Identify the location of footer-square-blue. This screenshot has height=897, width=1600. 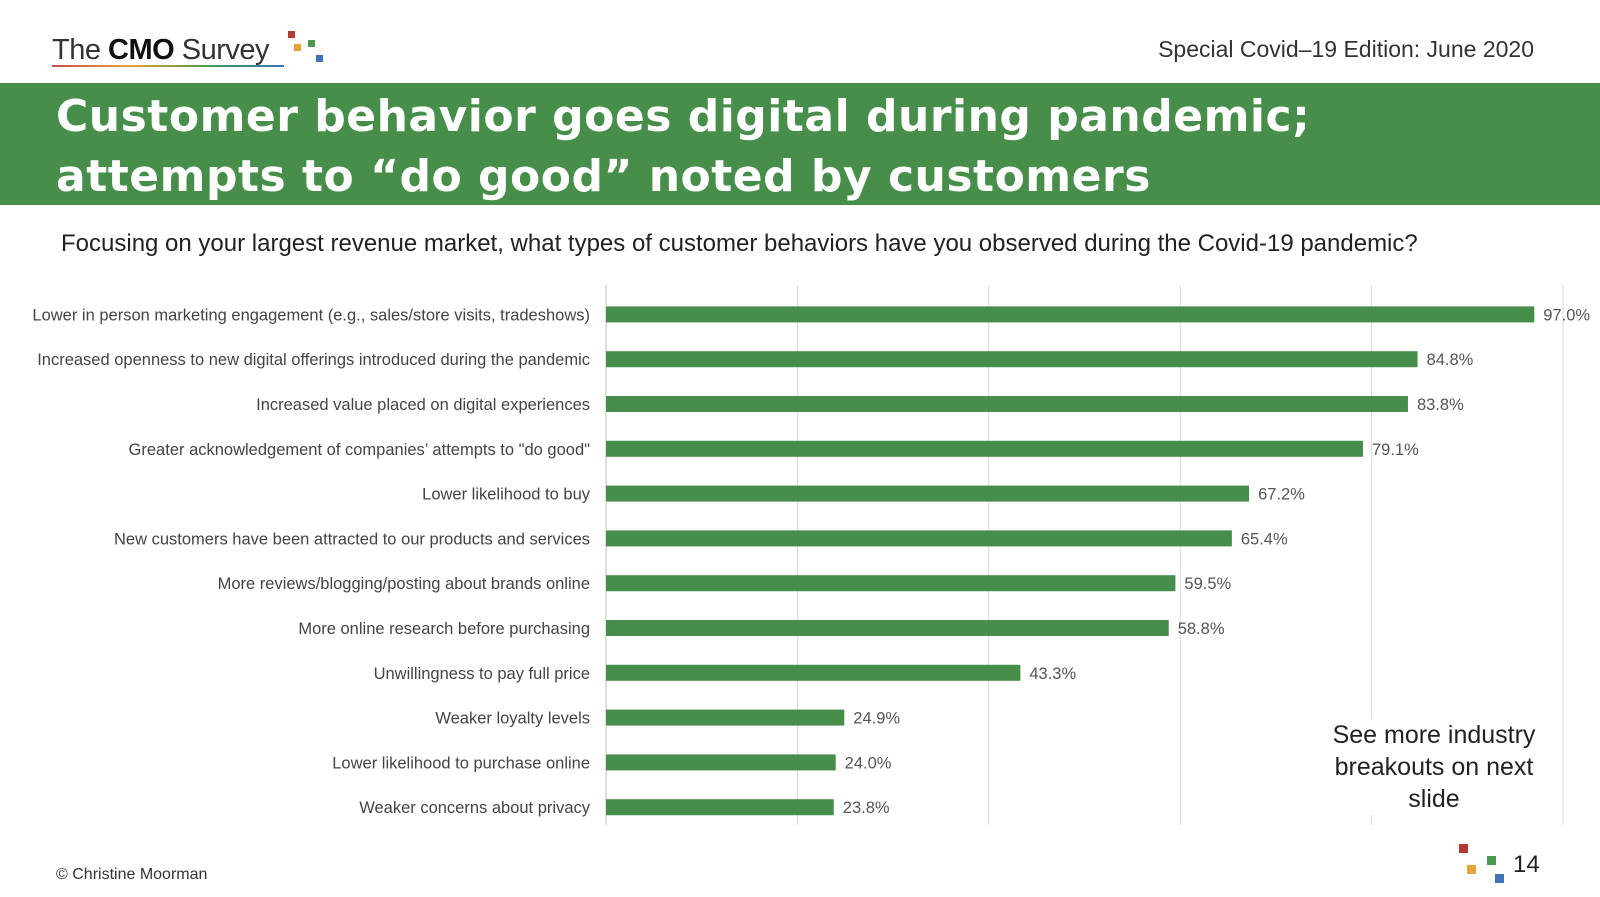
(1499, 878).